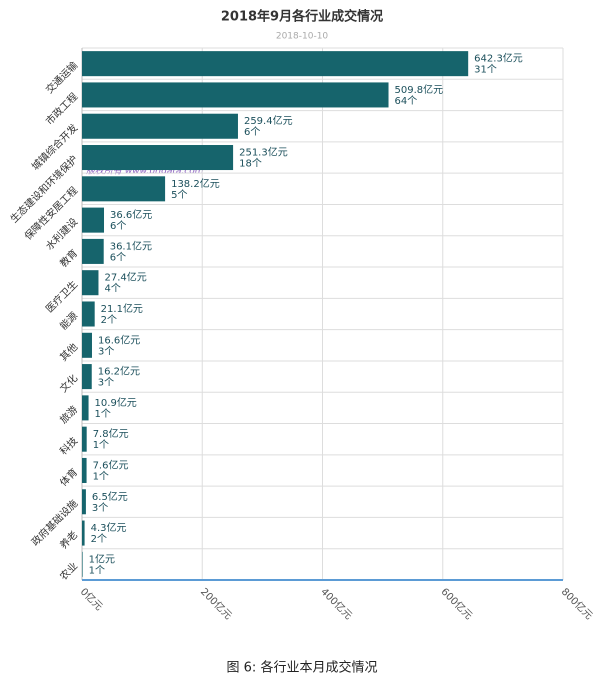  Describe the element at coordinates (419, 89) in the screenshot. I see `value-label: 509.8亿元` at that location.